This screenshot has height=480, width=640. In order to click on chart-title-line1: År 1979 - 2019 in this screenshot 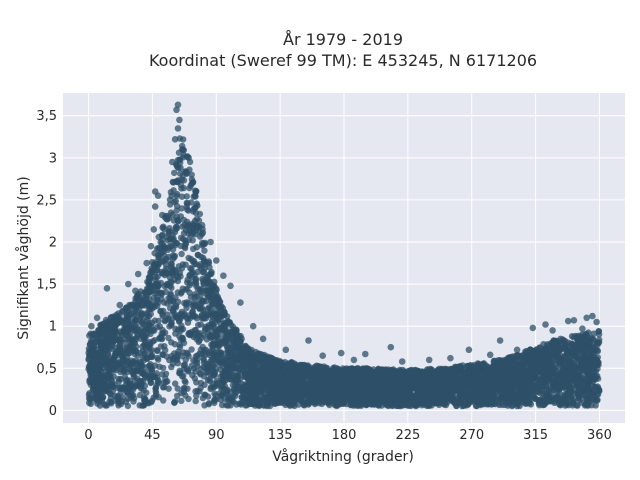, I will do `click(343, 39)`.